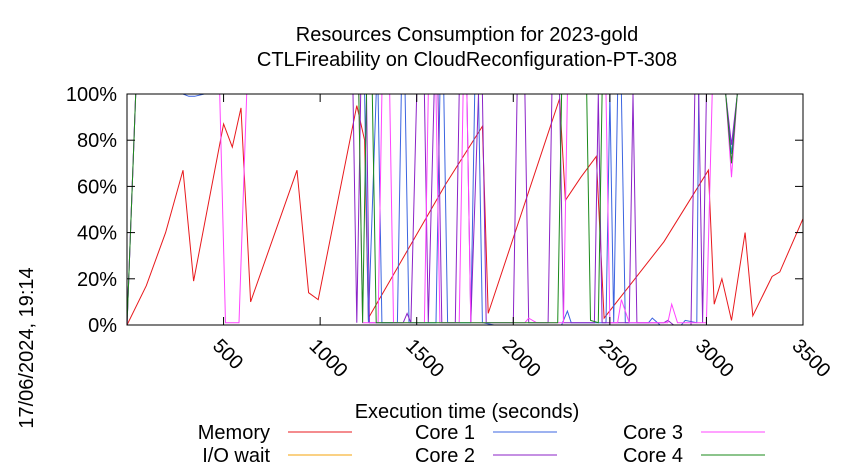  What do you see at coordinates (236, 456) in the screenshot?
I see `legend-label-i-o-wait: I/O wait` at bounding box center [236, 456].